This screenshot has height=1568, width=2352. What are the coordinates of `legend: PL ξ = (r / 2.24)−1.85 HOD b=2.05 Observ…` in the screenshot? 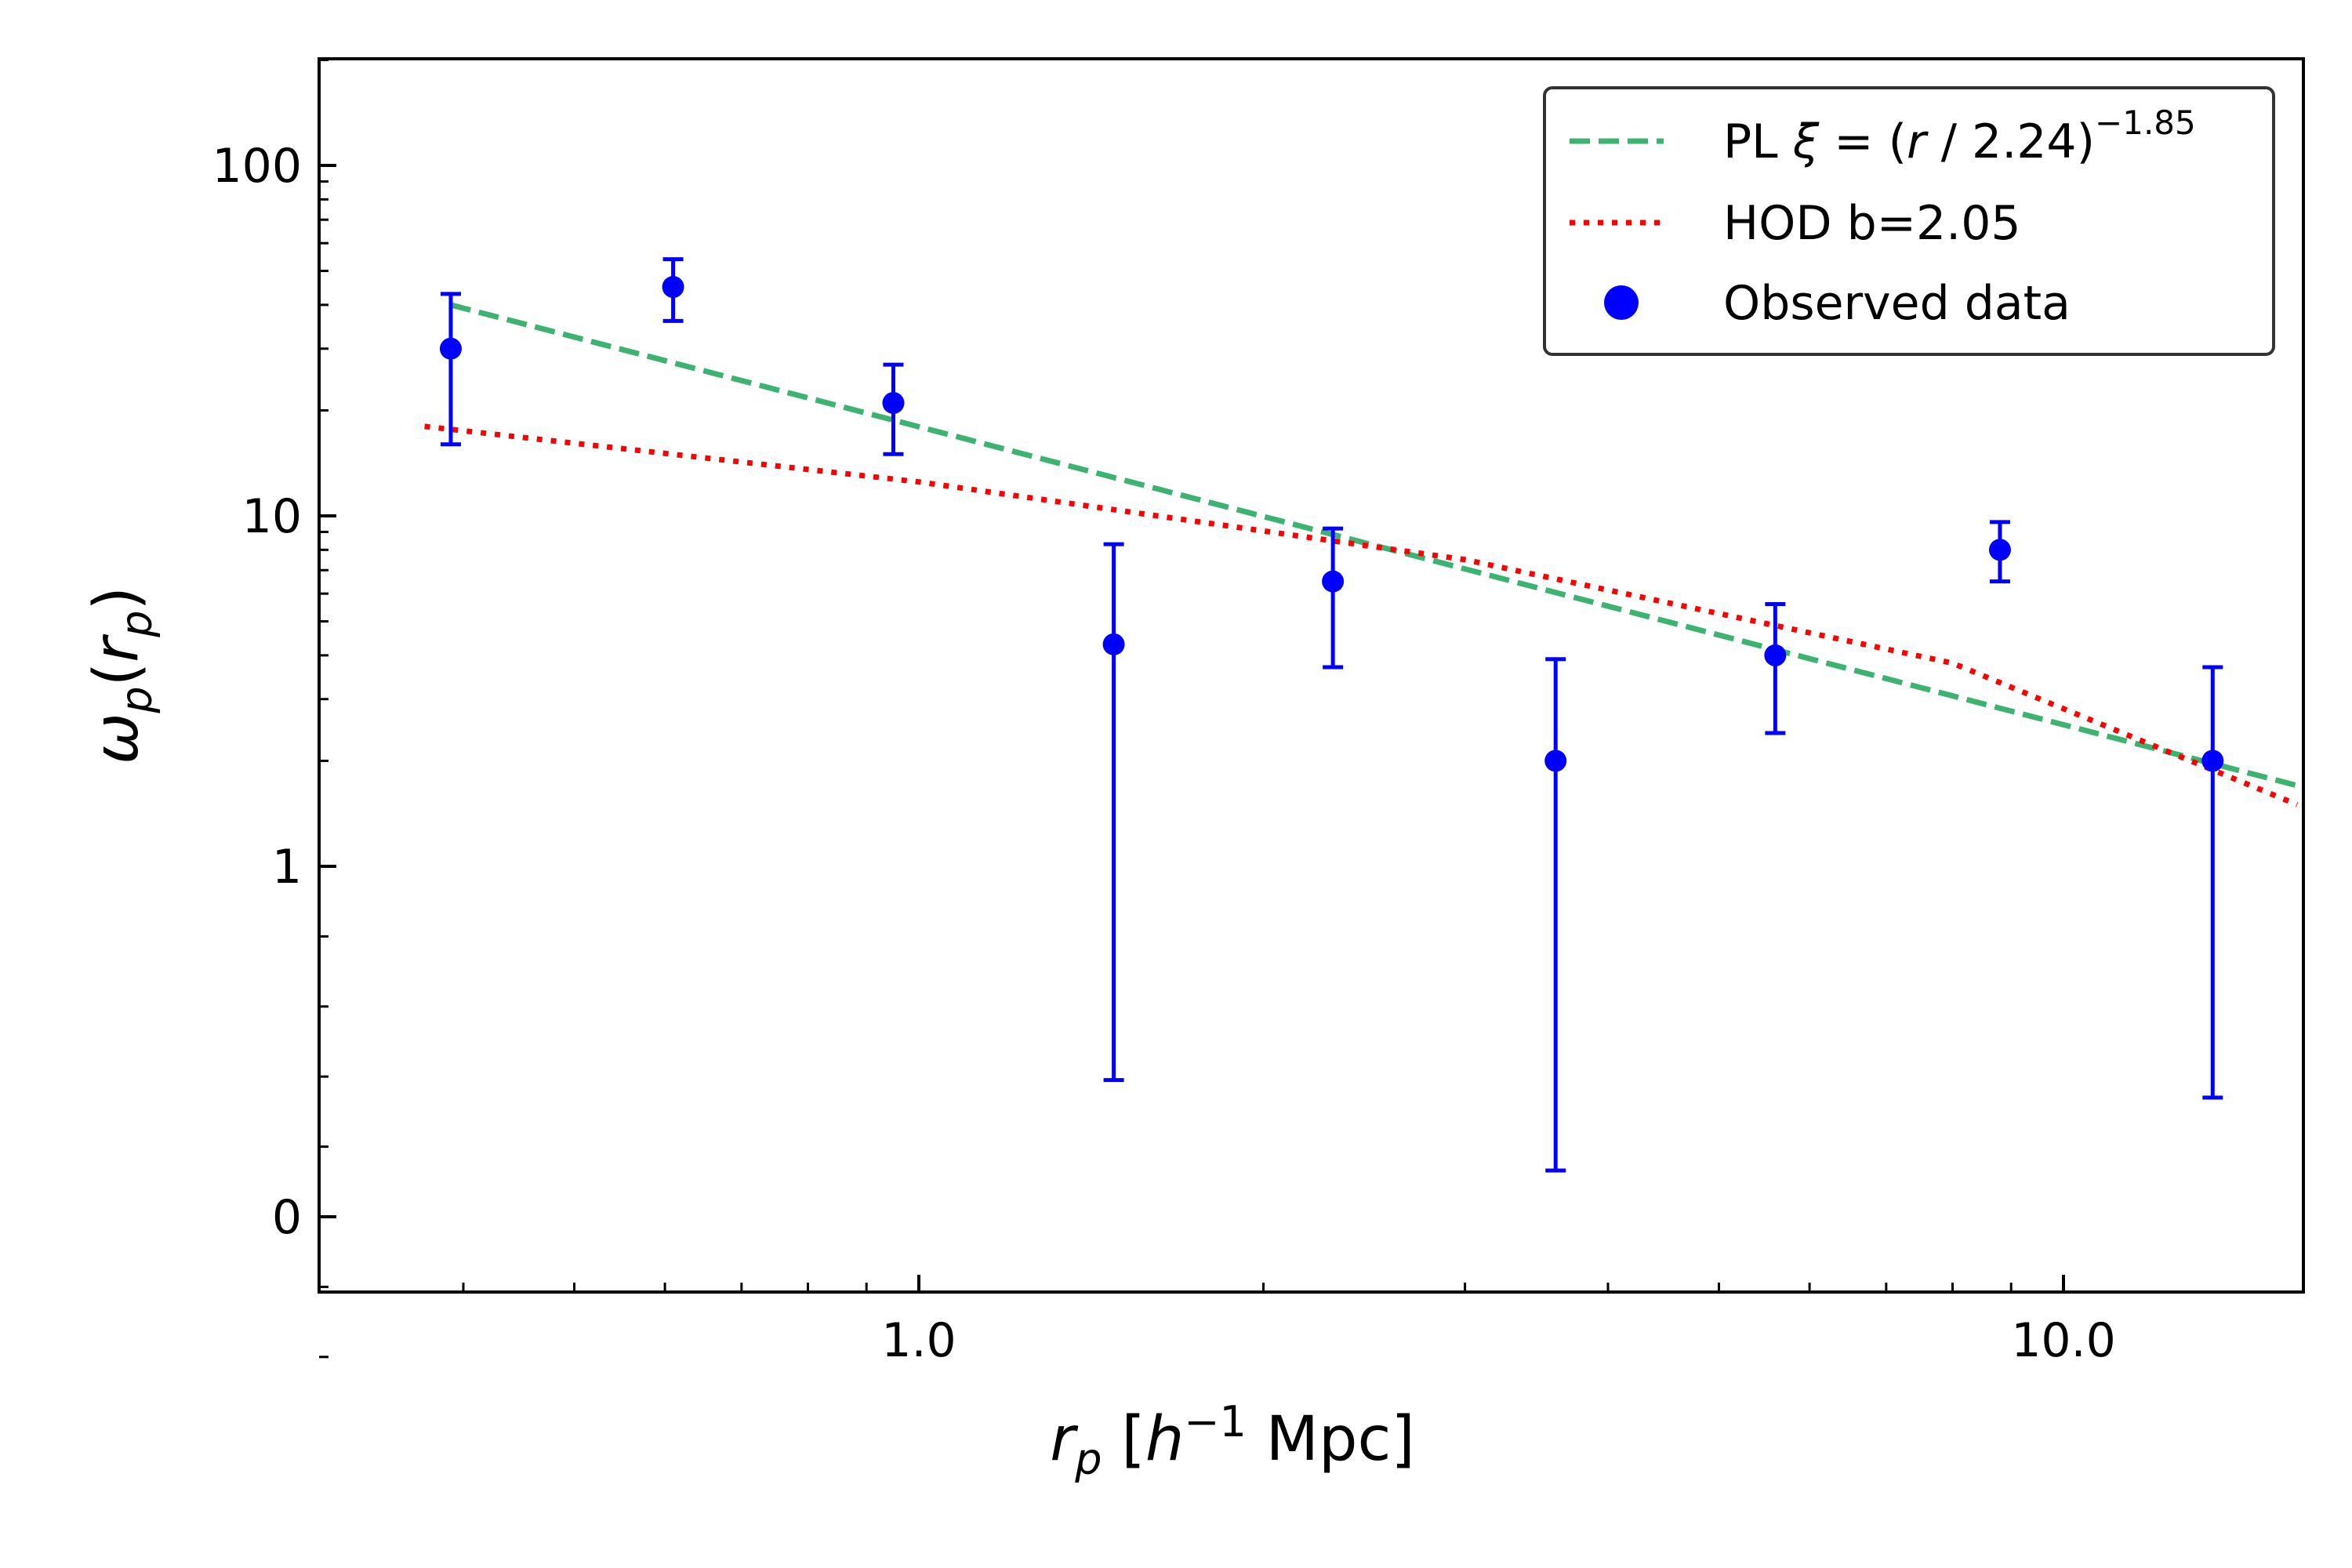 It's located at (1909, 221).